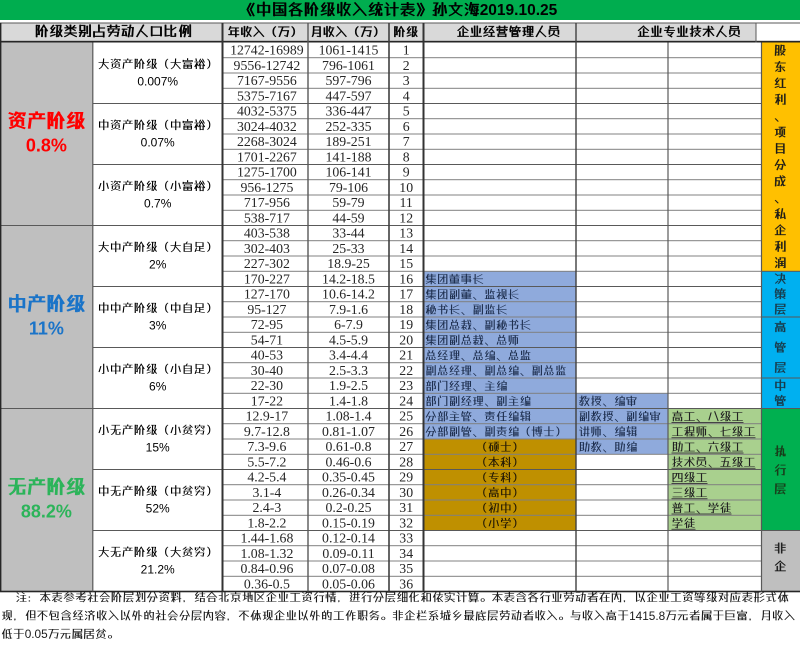  Describe the element at coordinates (406, 477) in the screenshot. I see `svg-text: 29` at that location.